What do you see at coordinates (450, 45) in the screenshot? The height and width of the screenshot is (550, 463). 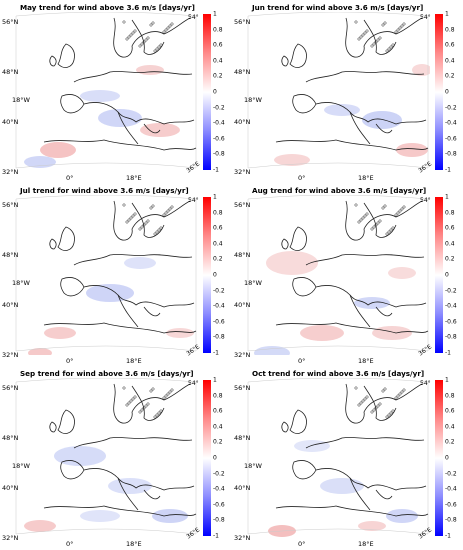 I see `colorbar-tick-label: 0.6` at bounding box center [450, 45].